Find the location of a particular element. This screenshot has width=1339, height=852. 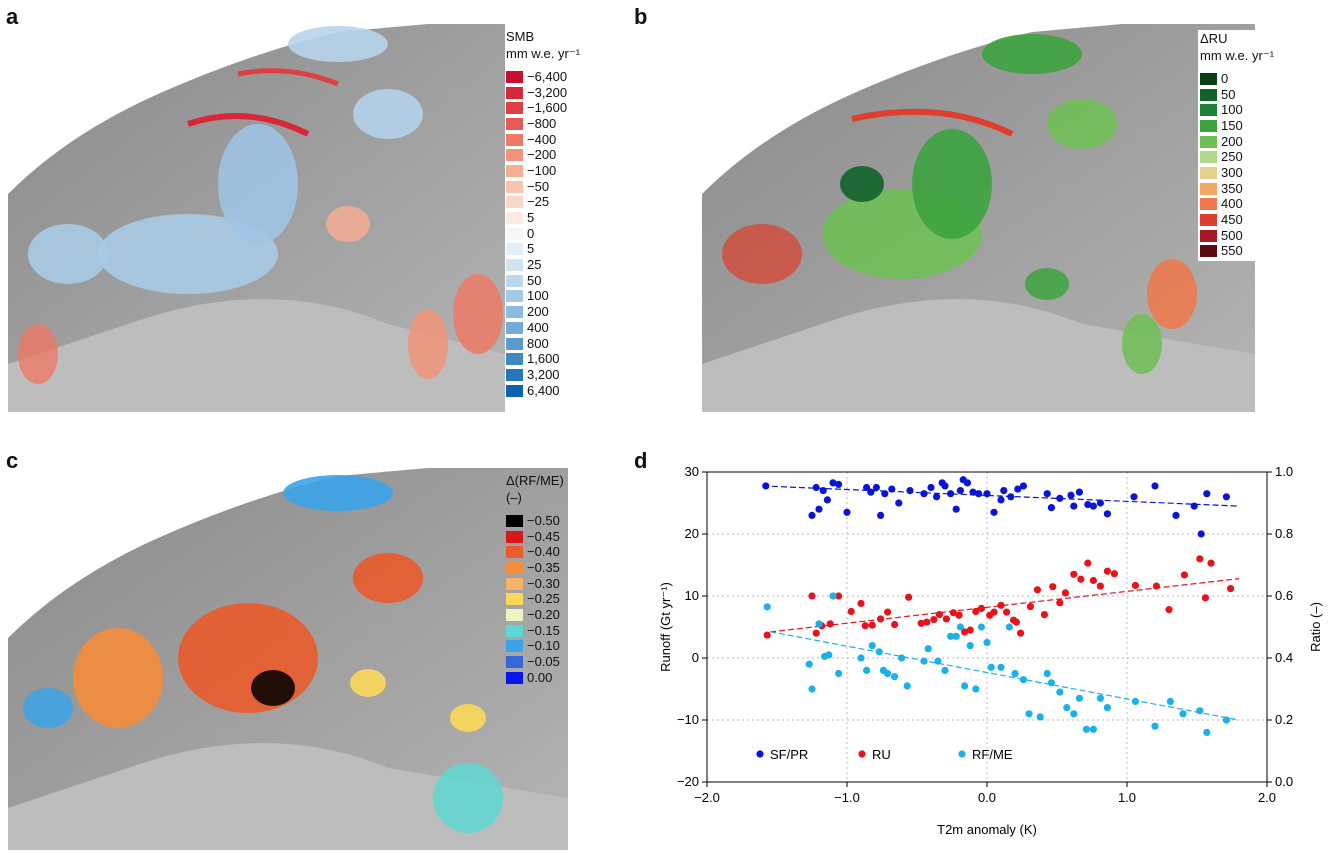

legend-entry-b: 550 is located at coordinates (1237, 252).